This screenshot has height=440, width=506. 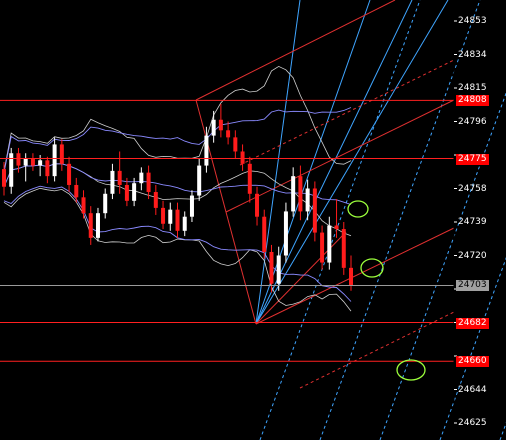 What do you see at coordinates (502, 431) in the screenshot?
I see `fan-dashed-line` at bounding box center [502, 431].